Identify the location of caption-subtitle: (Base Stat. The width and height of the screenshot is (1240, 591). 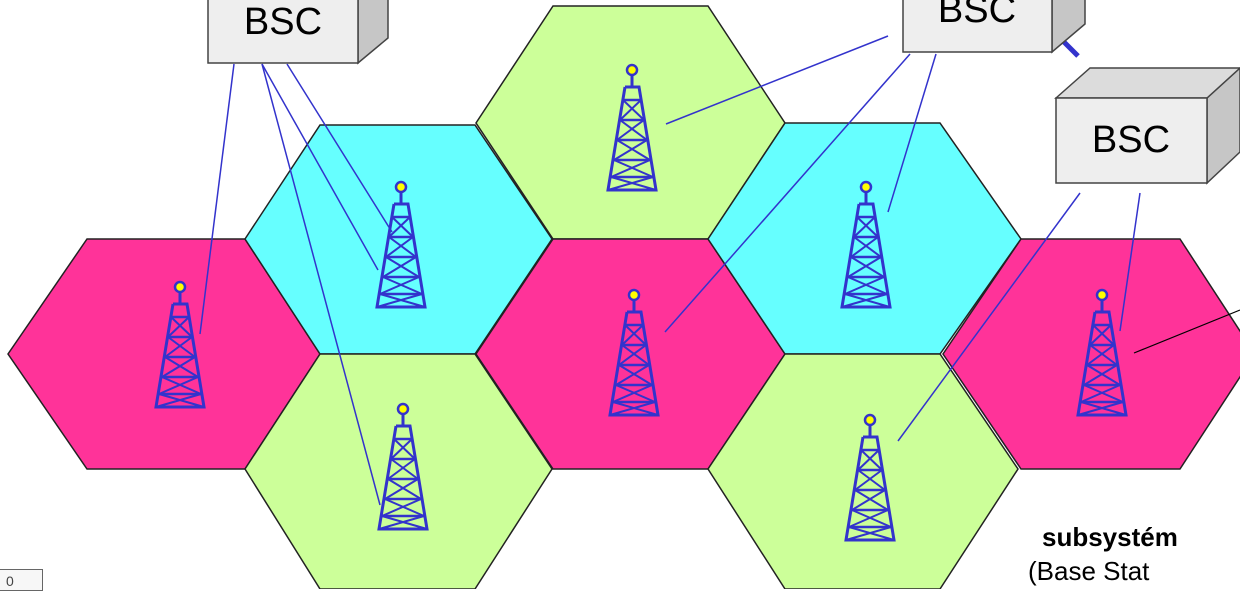
(1089, 571).